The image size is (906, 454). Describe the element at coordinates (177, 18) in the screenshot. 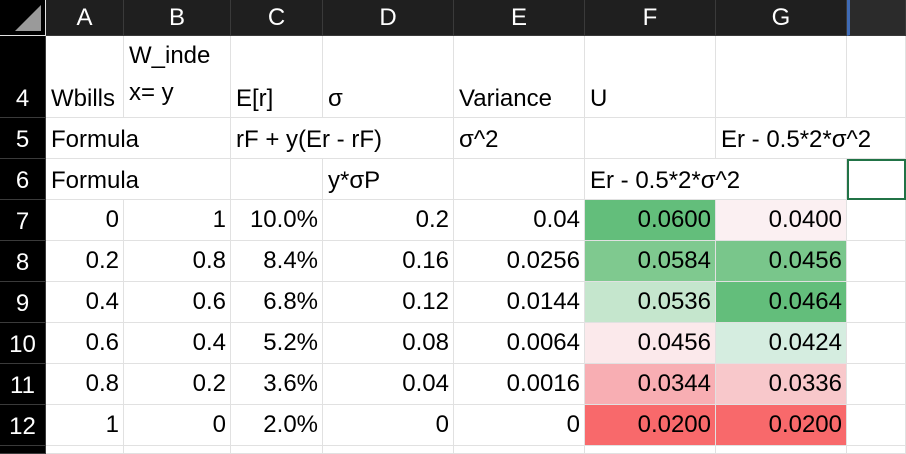

I see `column-header-b: B` at that location.